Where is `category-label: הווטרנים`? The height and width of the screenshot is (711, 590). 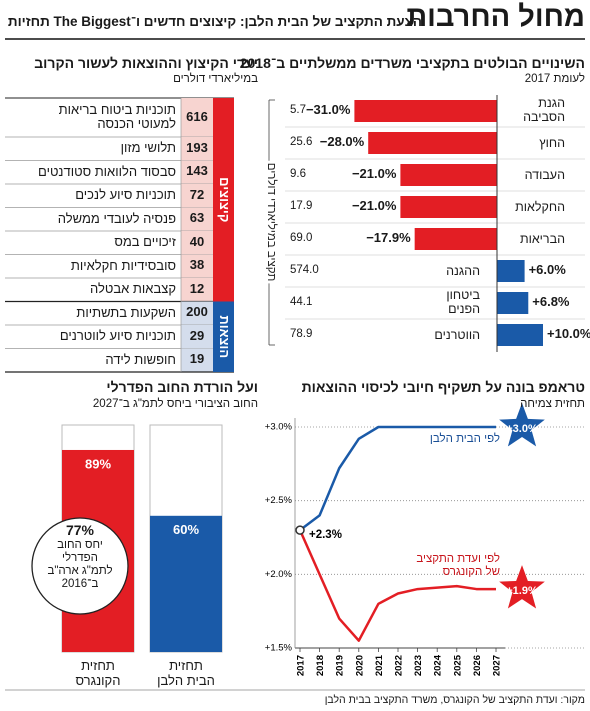 category-label: הווטרנים is located at coordinates (457, 334).